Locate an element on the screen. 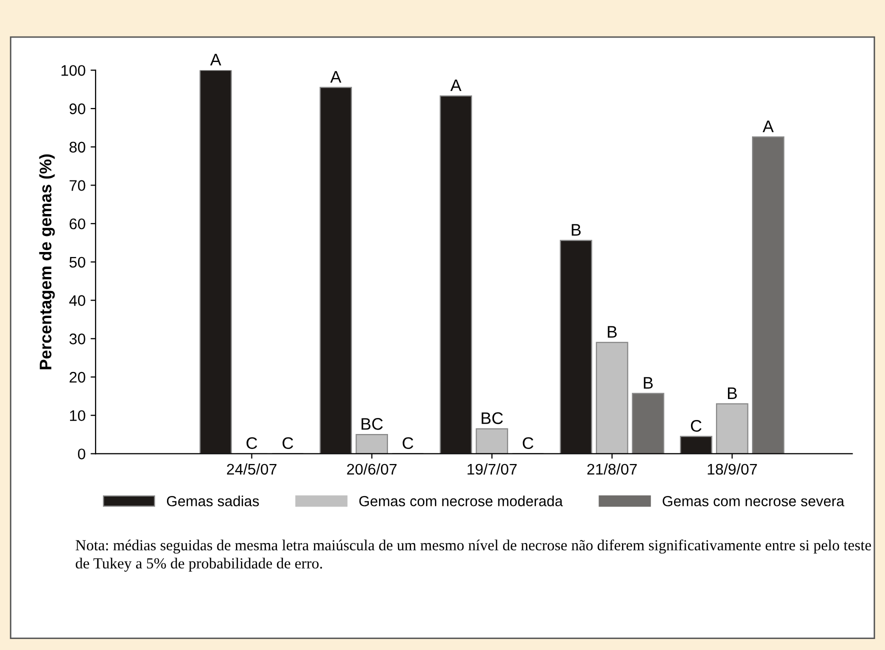 This screenshot has height=650, width=885. x-tick-label: 24/5/07 is located at coordinates (251, 469).